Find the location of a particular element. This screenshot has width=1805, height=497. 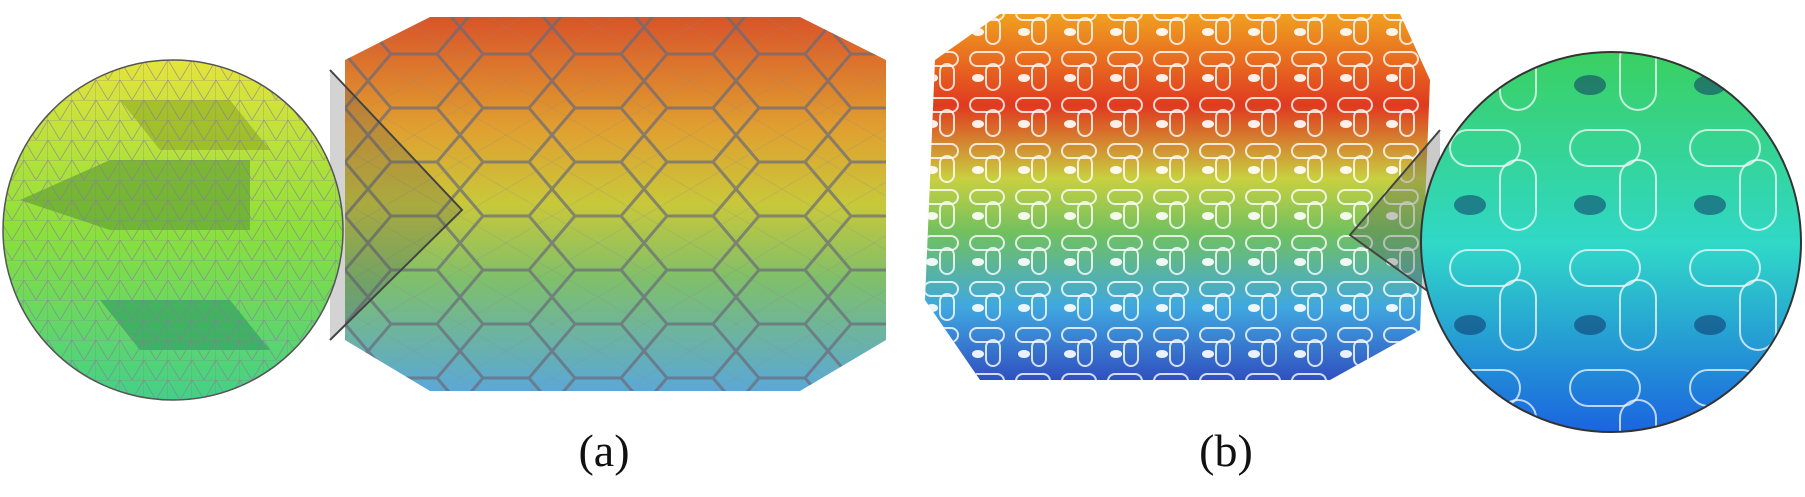

zoom-circle-a is located at coordinates (173, 230).